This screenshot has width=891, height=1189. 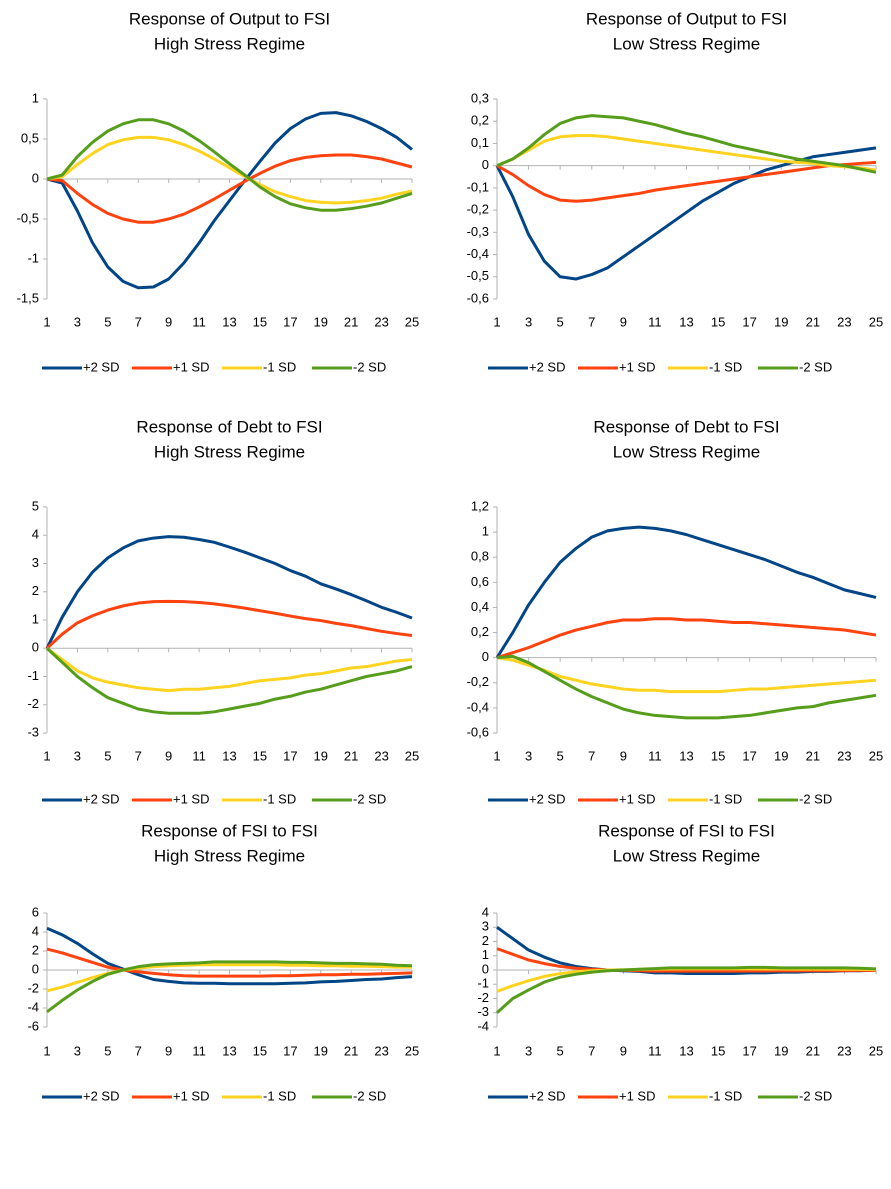 What do you see at coordinates (478, 706) in the screenshot?
I see `y-tick-label: -0,4` at bounding box center [478, 706].